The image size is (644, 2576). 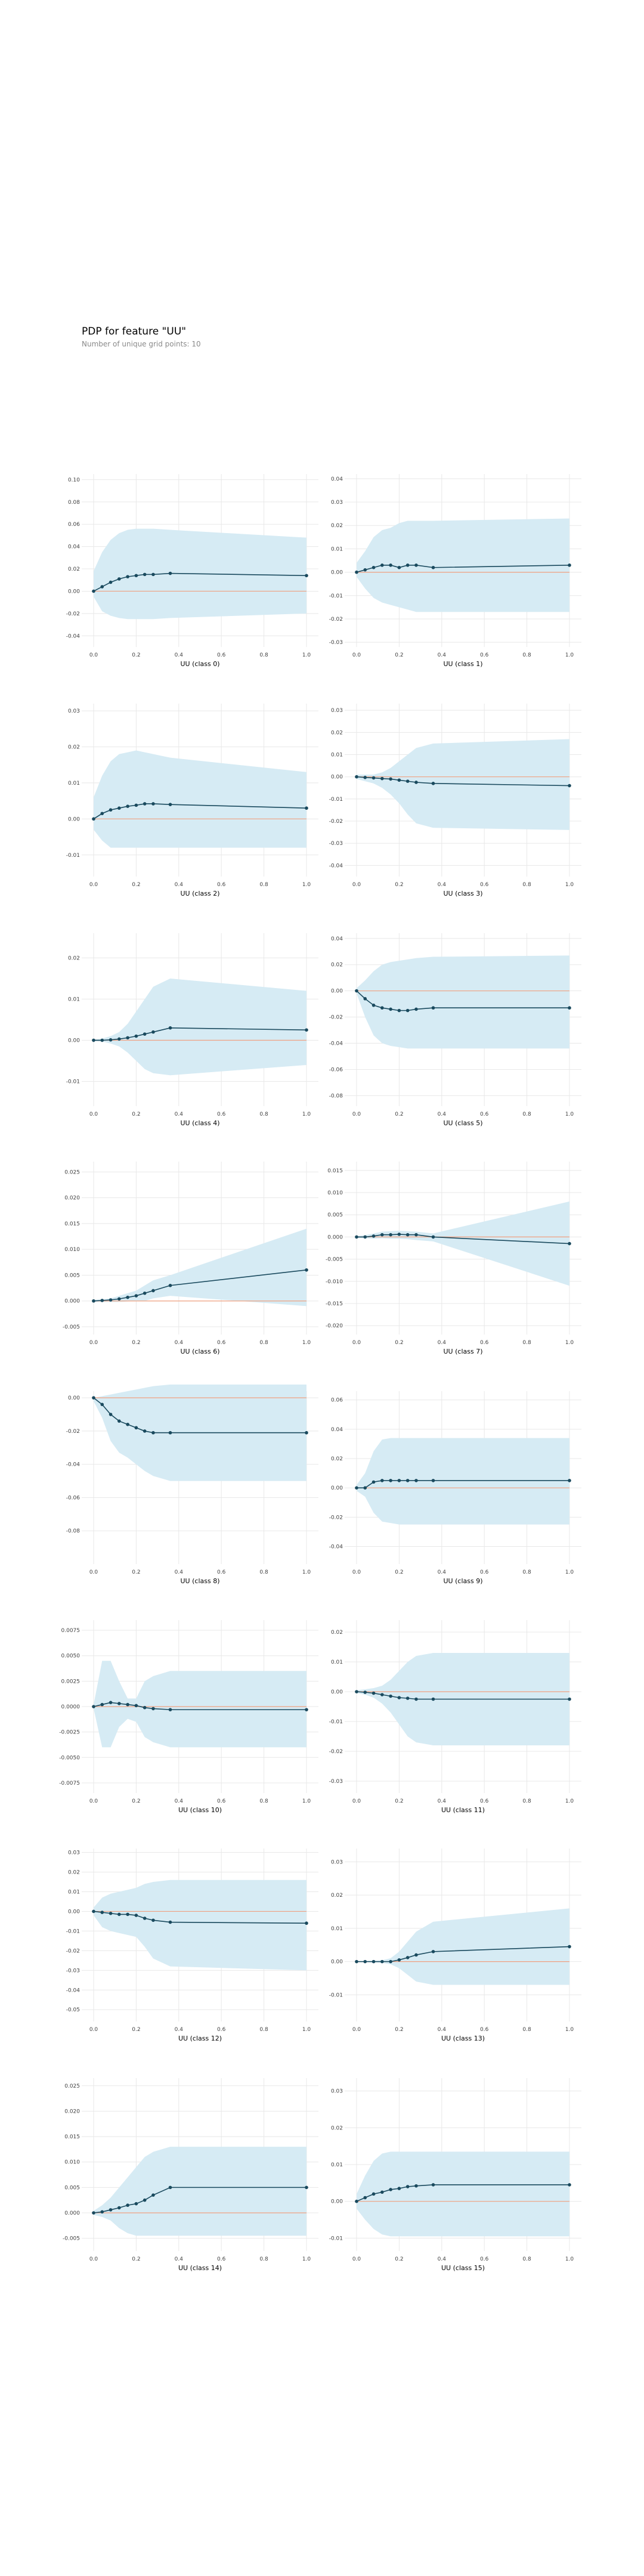 What do you see at coordinates (335, 1193) in the screenshot?
I see `y-tick-label: 0.010` at bounding box center [335, 1193].